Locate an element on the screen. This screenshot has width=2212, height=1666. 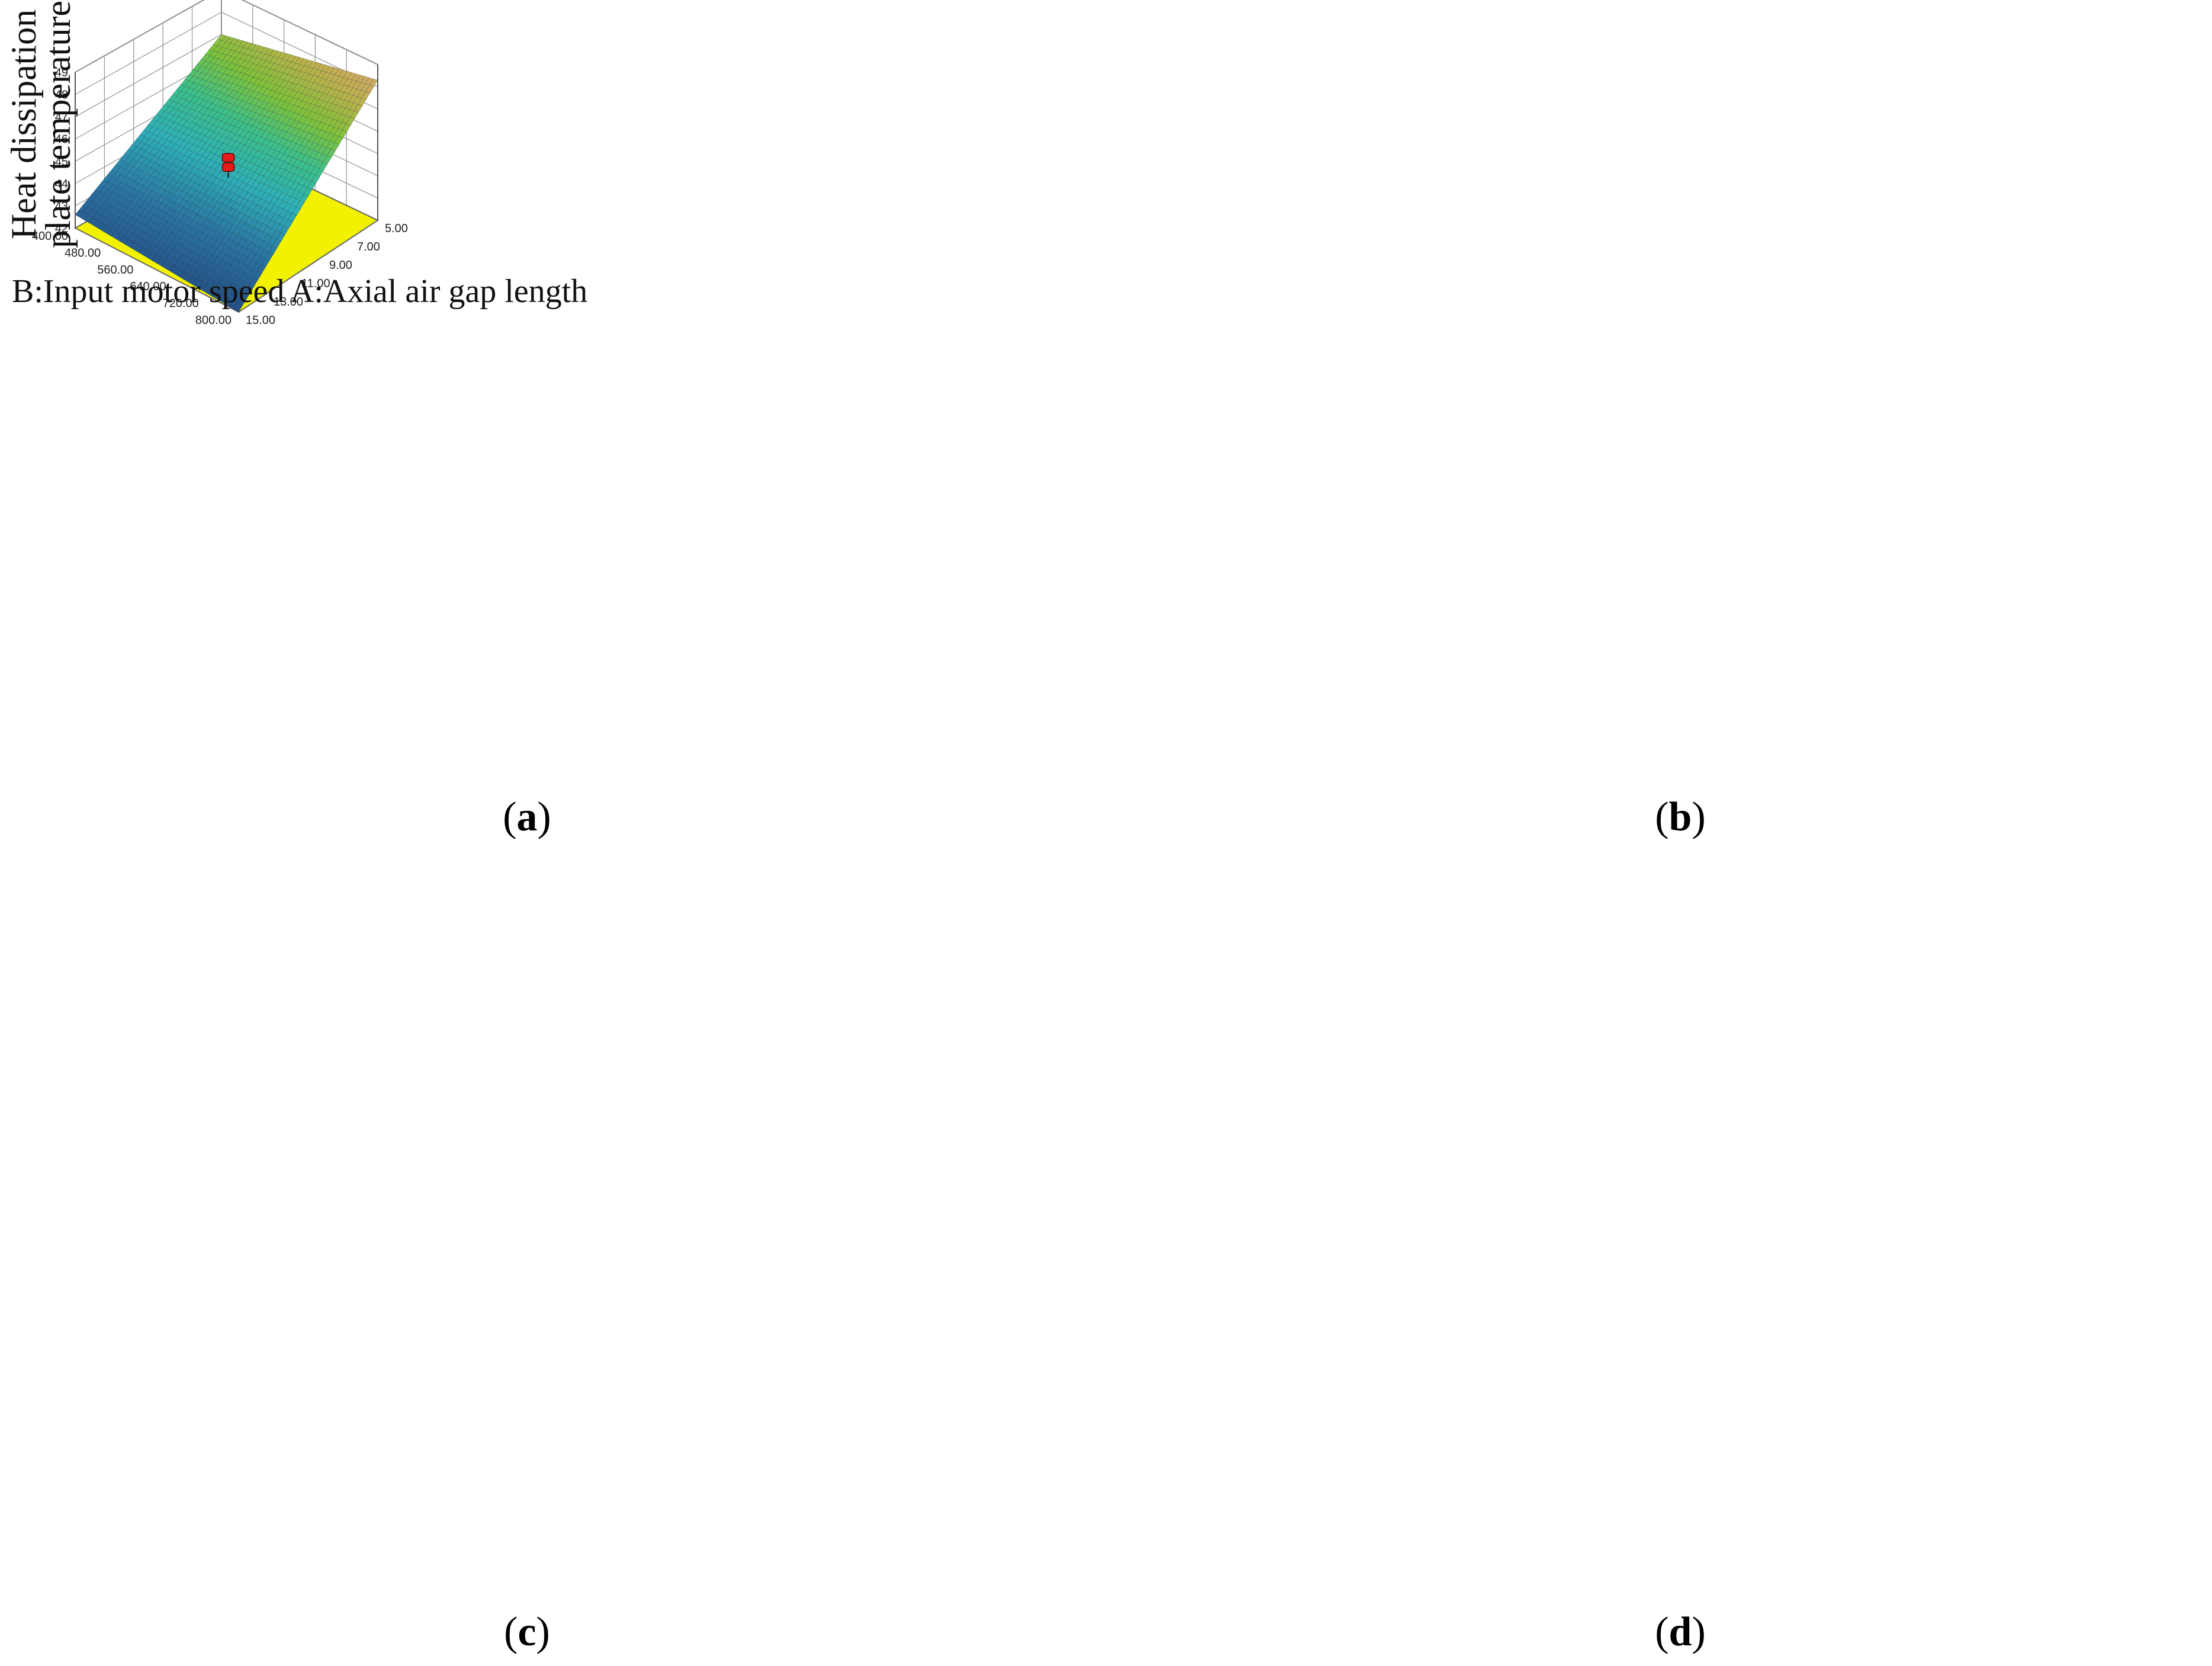
z-axis-title-line2: plate temperature is located at coordinates (58, 125).